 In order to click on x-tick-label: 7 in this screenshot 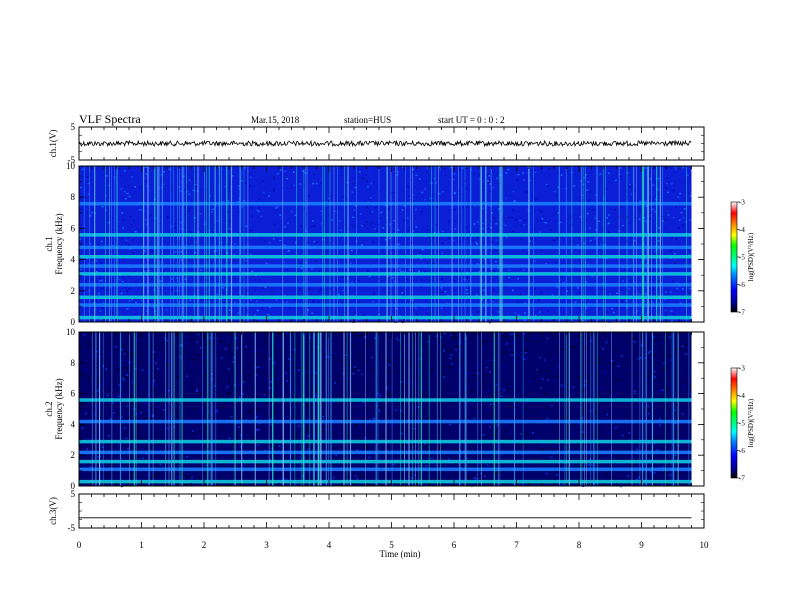, I will do `click(516, 545)`.